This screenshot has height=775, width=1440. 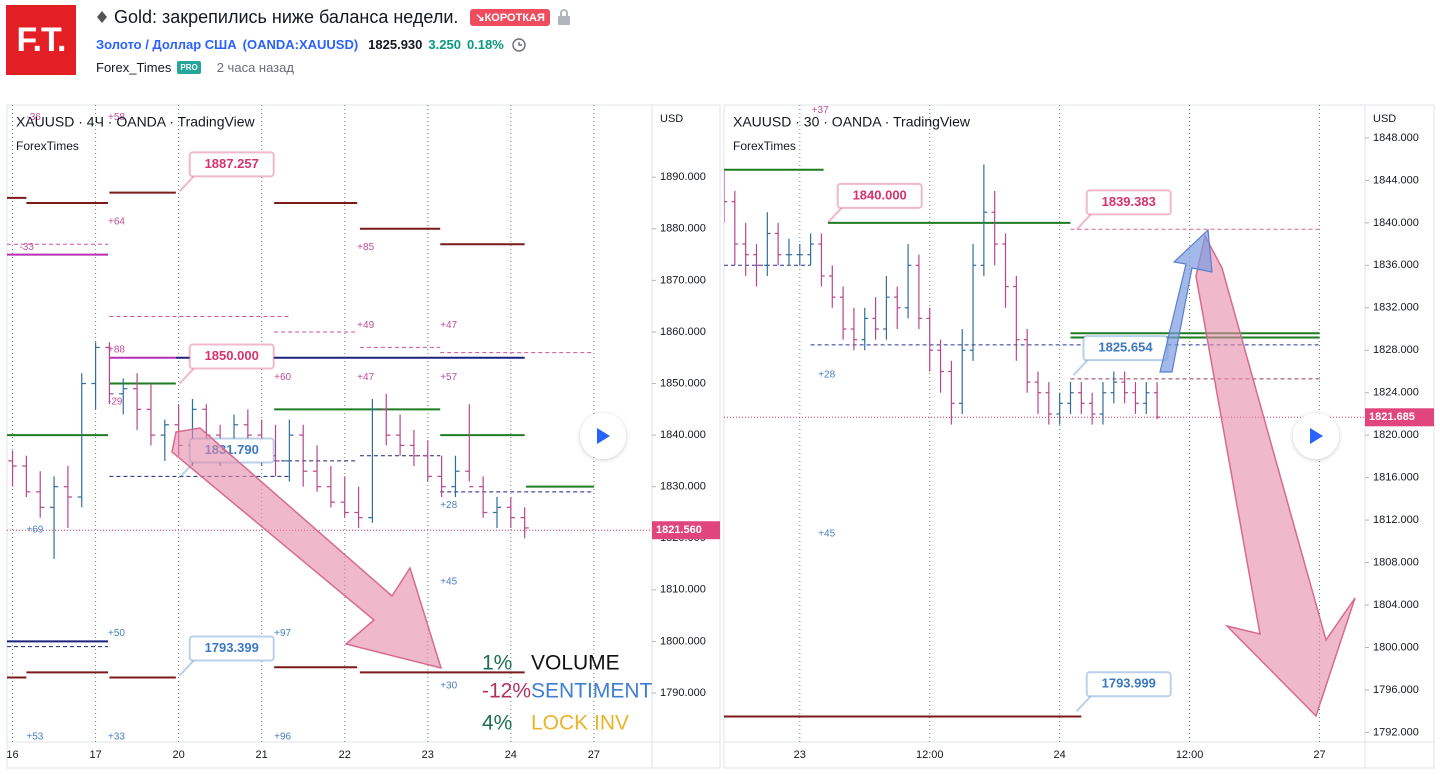 What do you see at coordinates (852, 122) in the screenshot?
I see `chart-title: XAUUSD · 30 · OANDA · TradingView` at bounding box center [852, 122].